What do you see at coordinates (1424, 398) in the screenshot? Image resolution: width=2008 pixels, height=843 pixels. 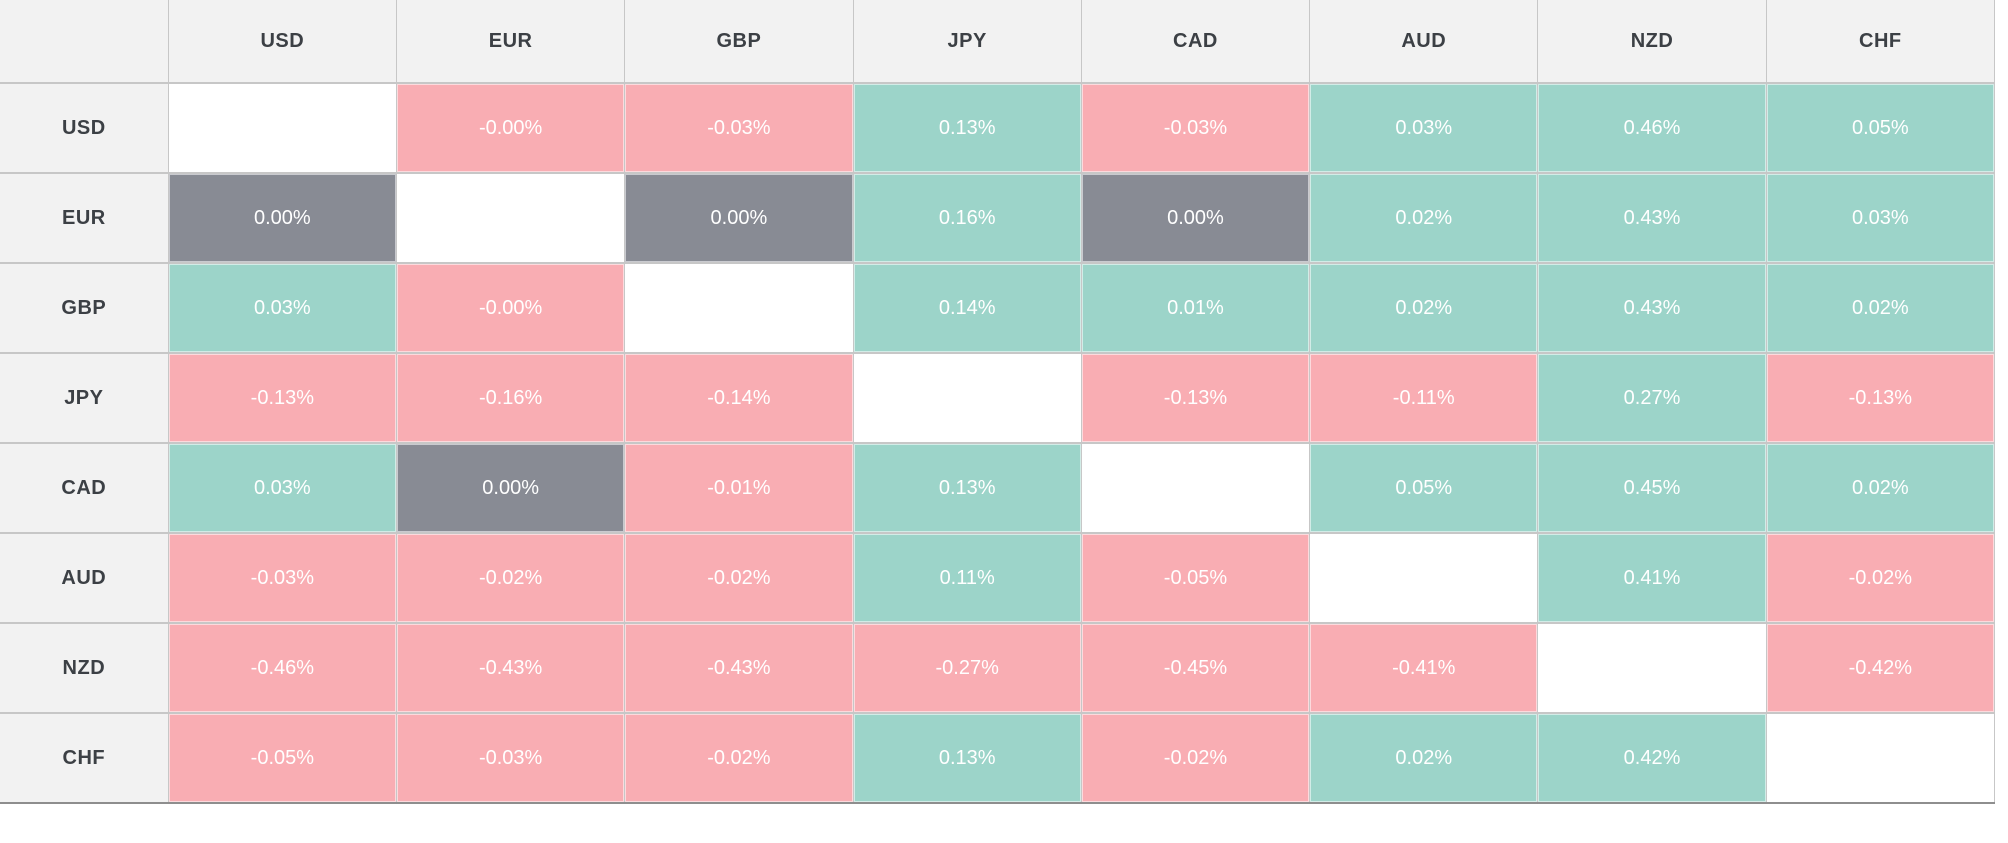 I see `cell-jpy-aud: -0.11%` at bounding box center [1424, 398].